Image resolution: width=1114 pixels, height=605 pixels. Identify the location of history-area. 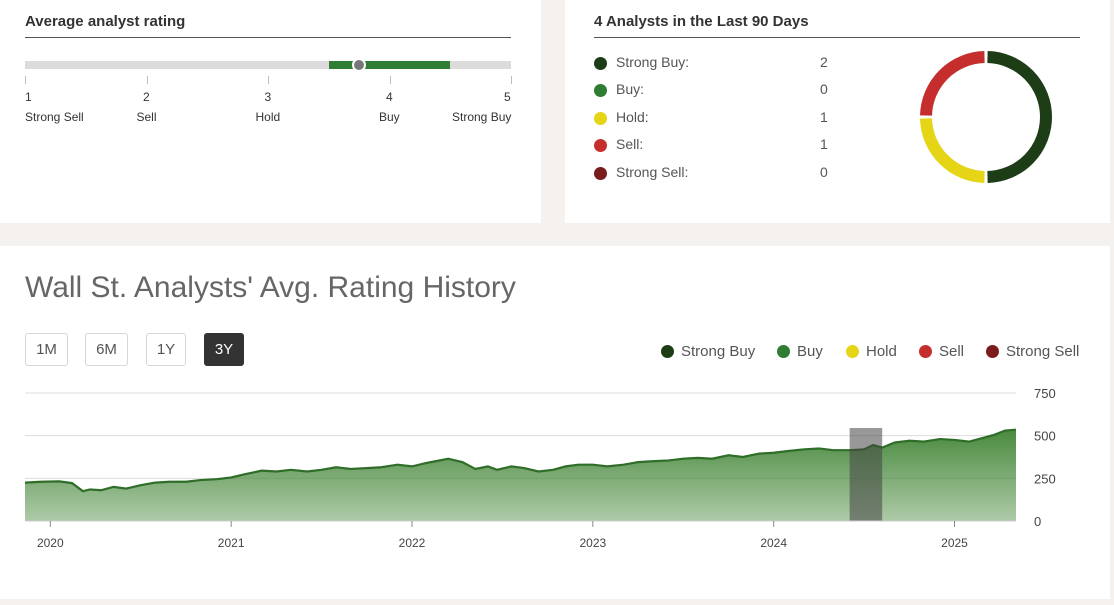
(520, 475).